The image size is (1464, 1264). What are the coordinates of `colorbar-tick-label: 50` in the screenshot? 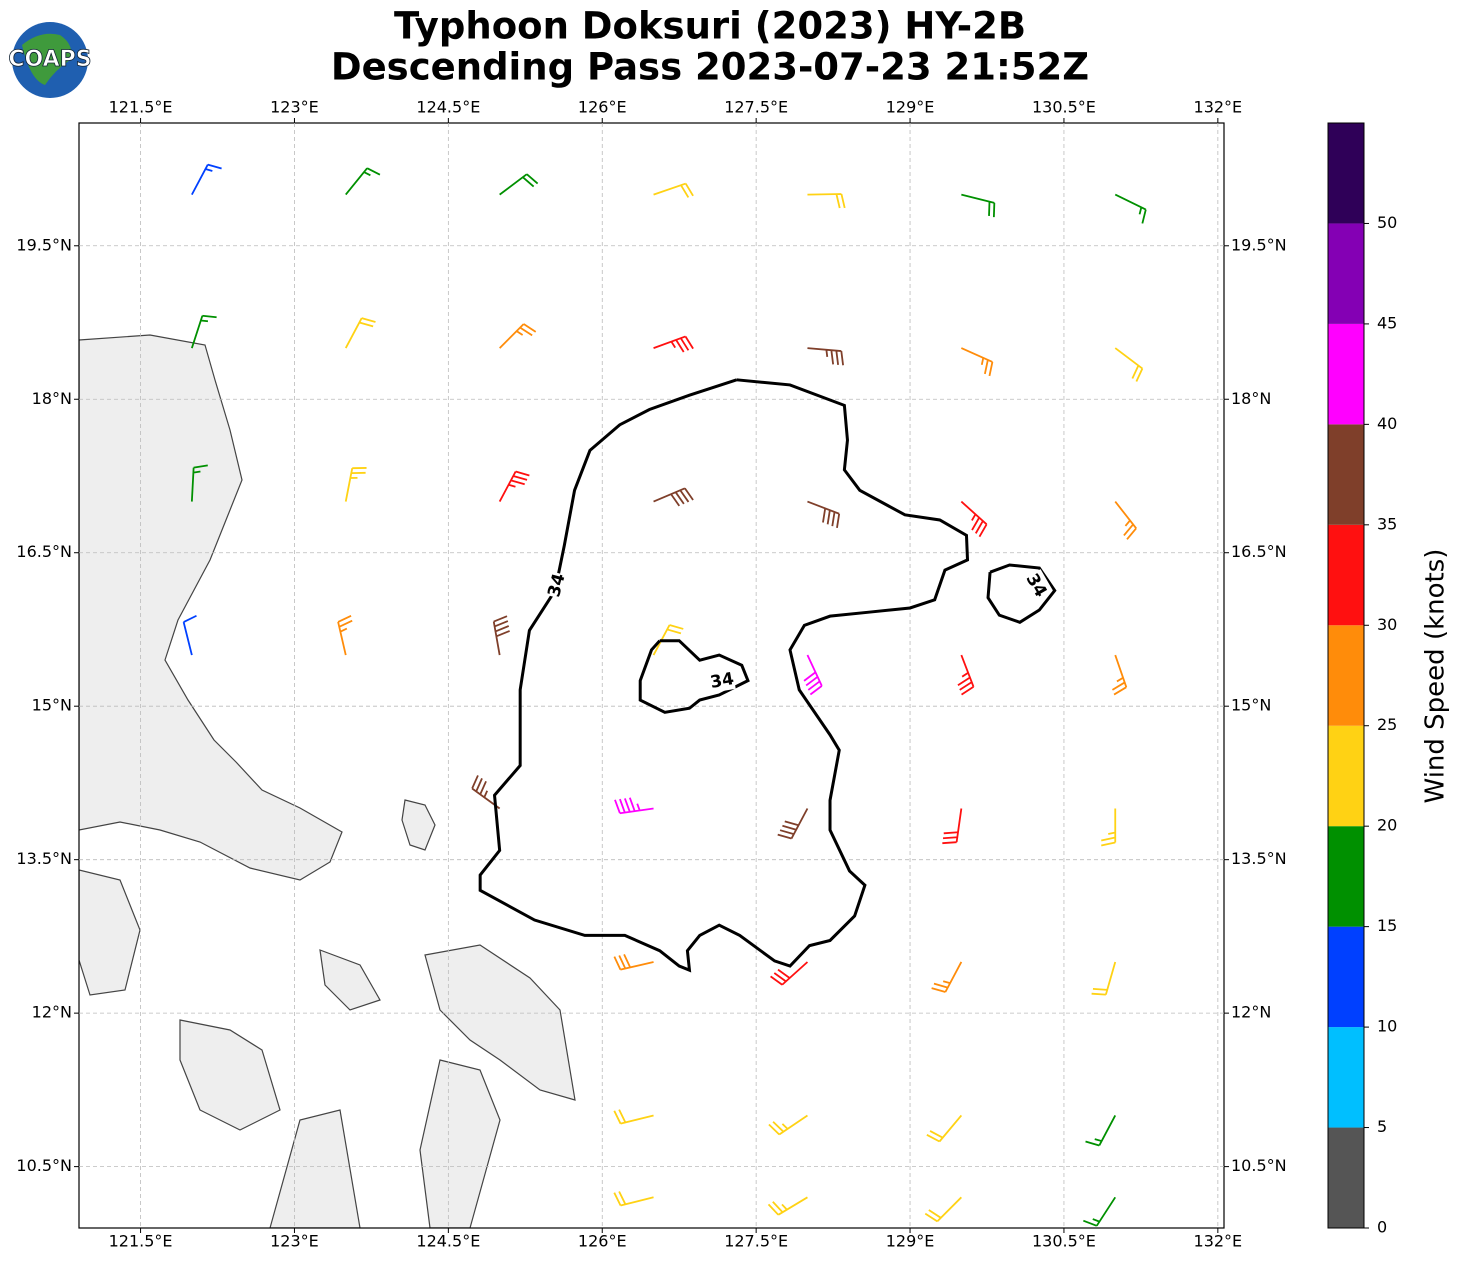 It's located at (1387, 222).